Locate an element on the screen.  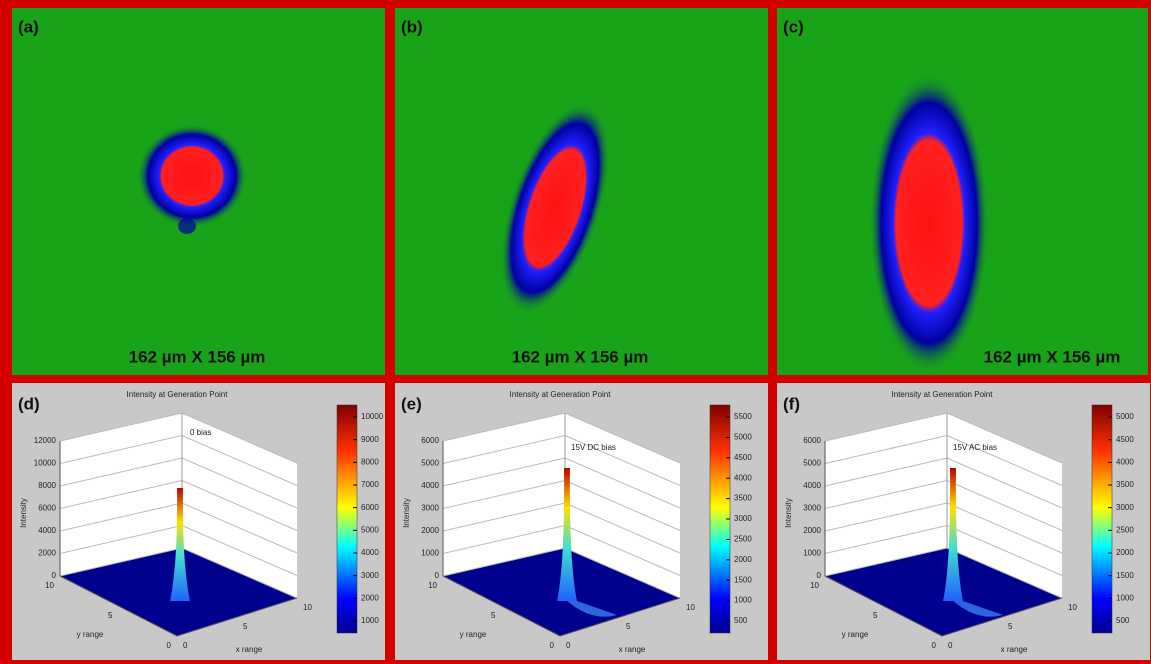
z-tick-label: 5000 is located at coordinates (430, 463).